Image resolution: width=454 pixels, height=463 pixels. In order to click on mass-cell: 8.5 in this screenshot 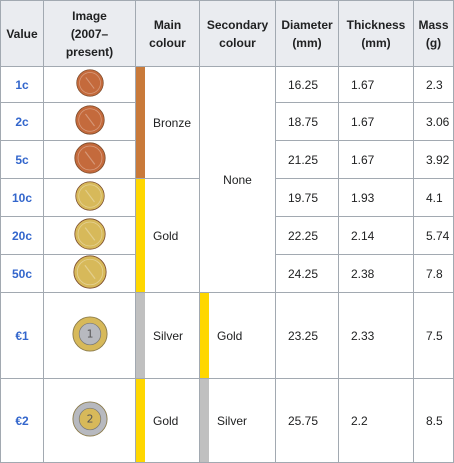, I will do `click(434, 421)`.